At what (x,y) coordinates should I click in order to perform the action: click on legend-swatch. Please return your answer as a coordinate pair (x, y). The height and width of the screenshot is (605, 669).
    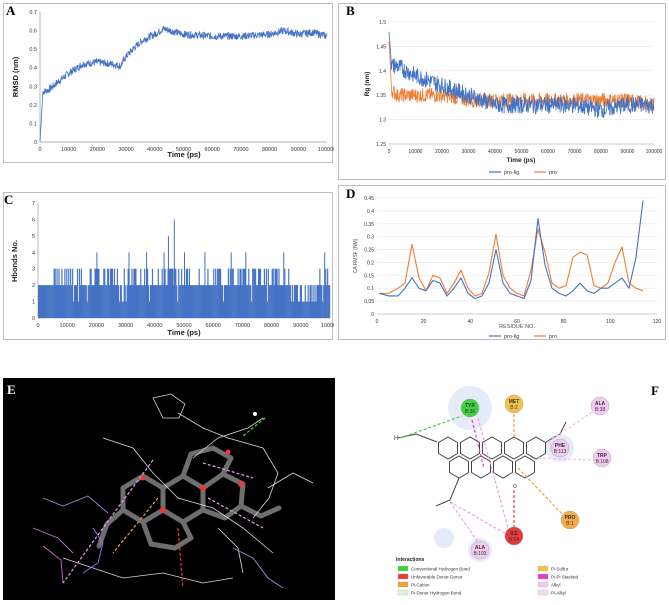
    Looking at the image, I should click on (543, 568).